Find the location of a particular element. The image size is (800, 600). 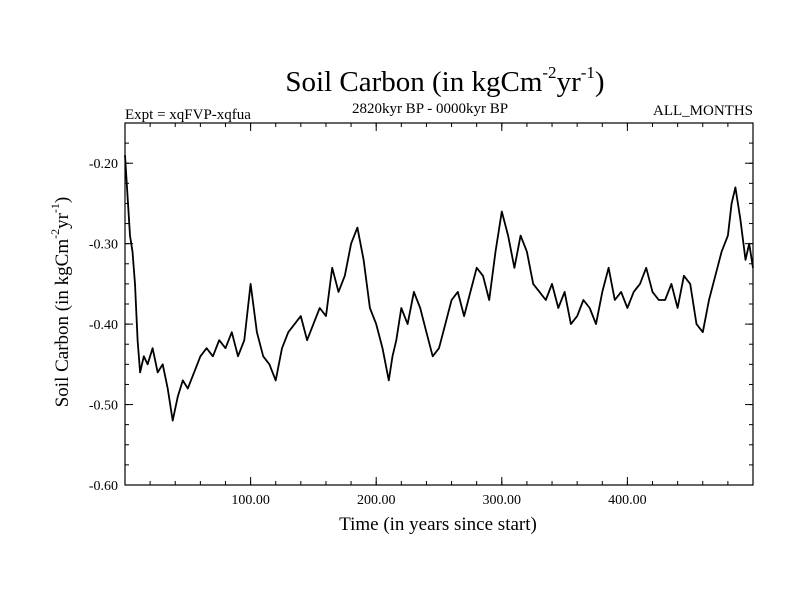

x-tick-label: 400.00 is located at coordinates (627, 500).